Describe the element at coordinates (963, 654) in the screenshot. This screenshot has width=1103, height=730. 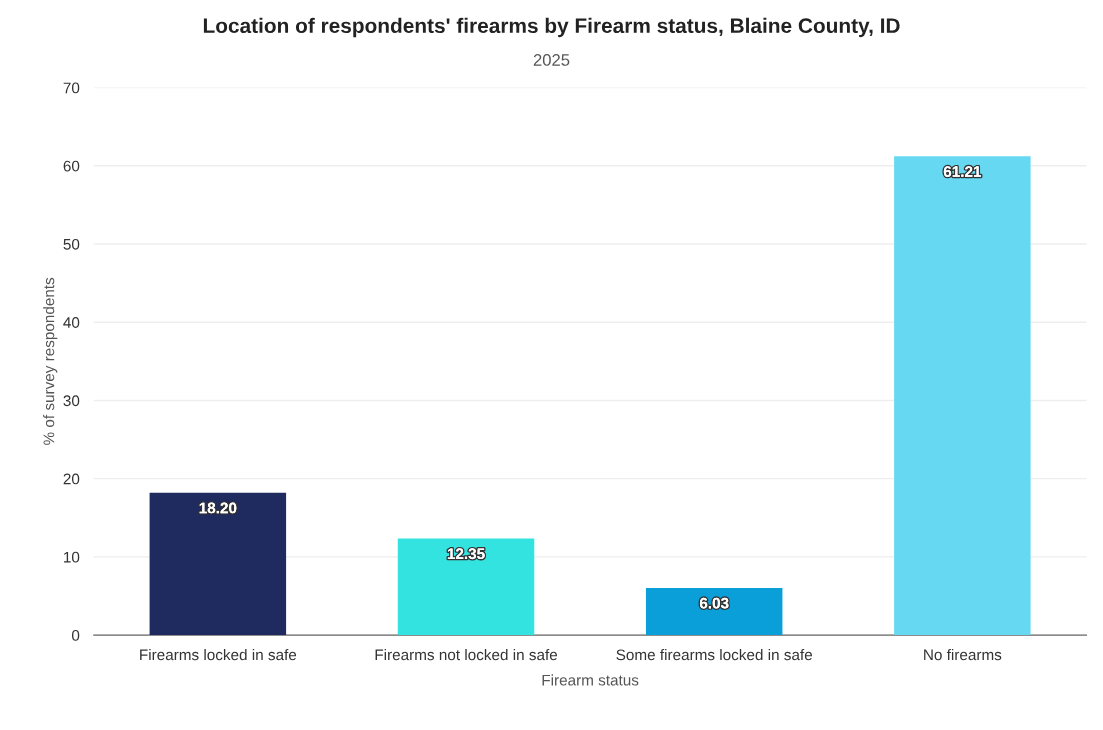
I see `x-tick-label: No firearms` at that location.